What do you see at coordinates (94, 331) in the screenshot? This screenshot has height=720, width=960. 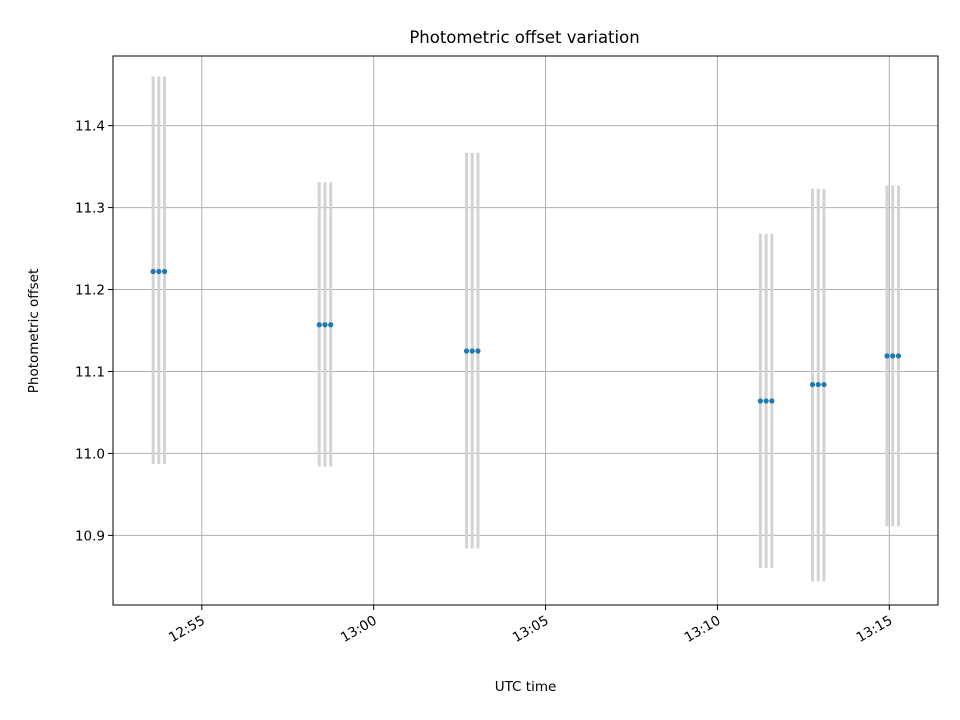 I see `y-axis: 10.9 11.0 11.1 11.2 11.3 11.4` at bounding box center [94, 331].